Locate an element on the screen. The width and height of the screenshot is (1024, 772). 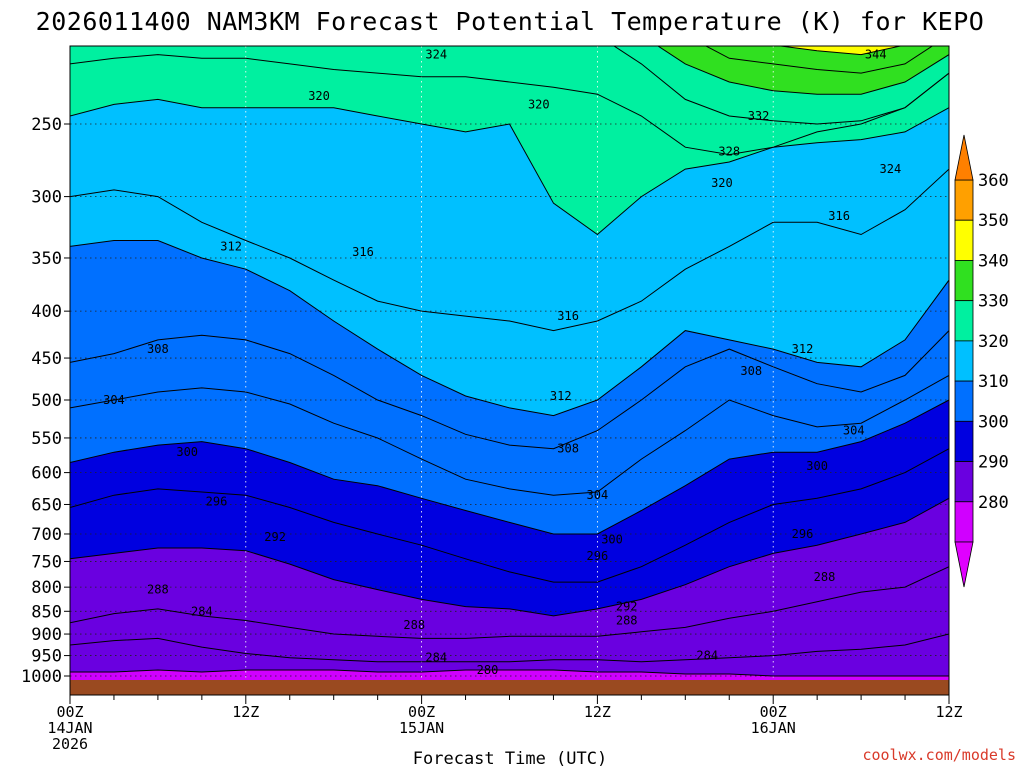
colorbar-tick-320: 320 is located at coordinates (993, 342).